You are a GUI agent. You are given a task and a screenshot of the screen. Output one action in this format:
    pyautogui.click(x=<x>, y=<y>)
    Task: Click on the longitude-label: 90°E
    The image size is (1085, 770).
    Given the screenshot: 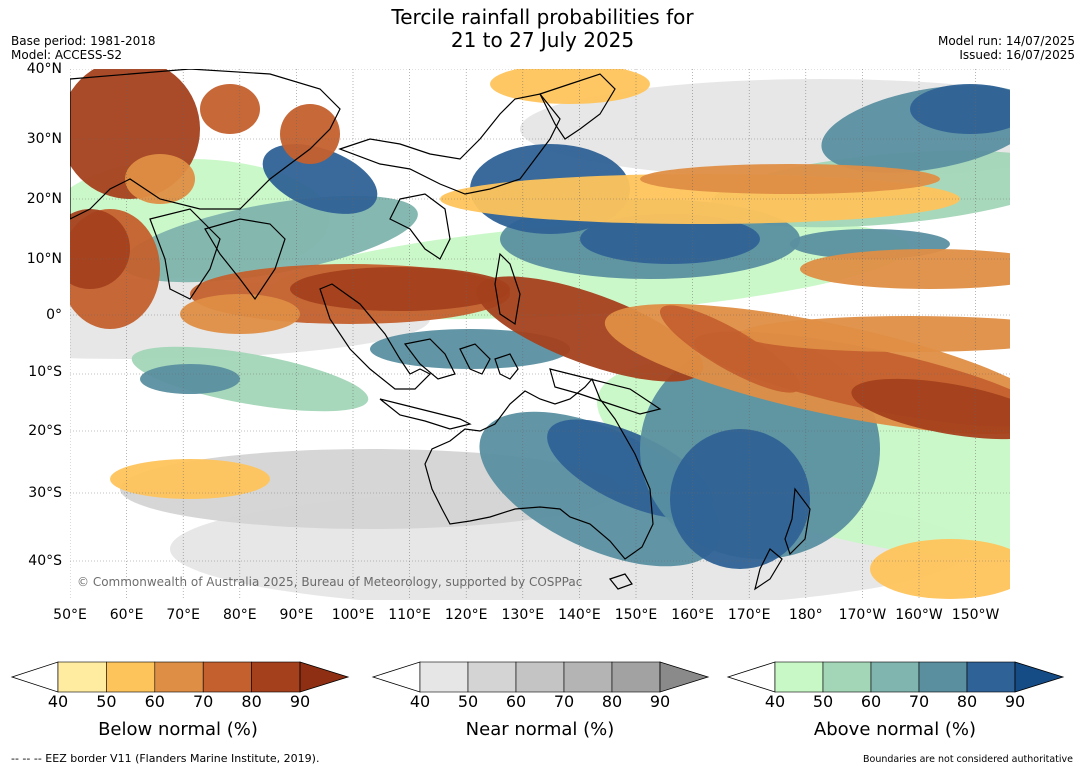 What is the action you would take?
    pyautogui.click(x=296, y=615)
    